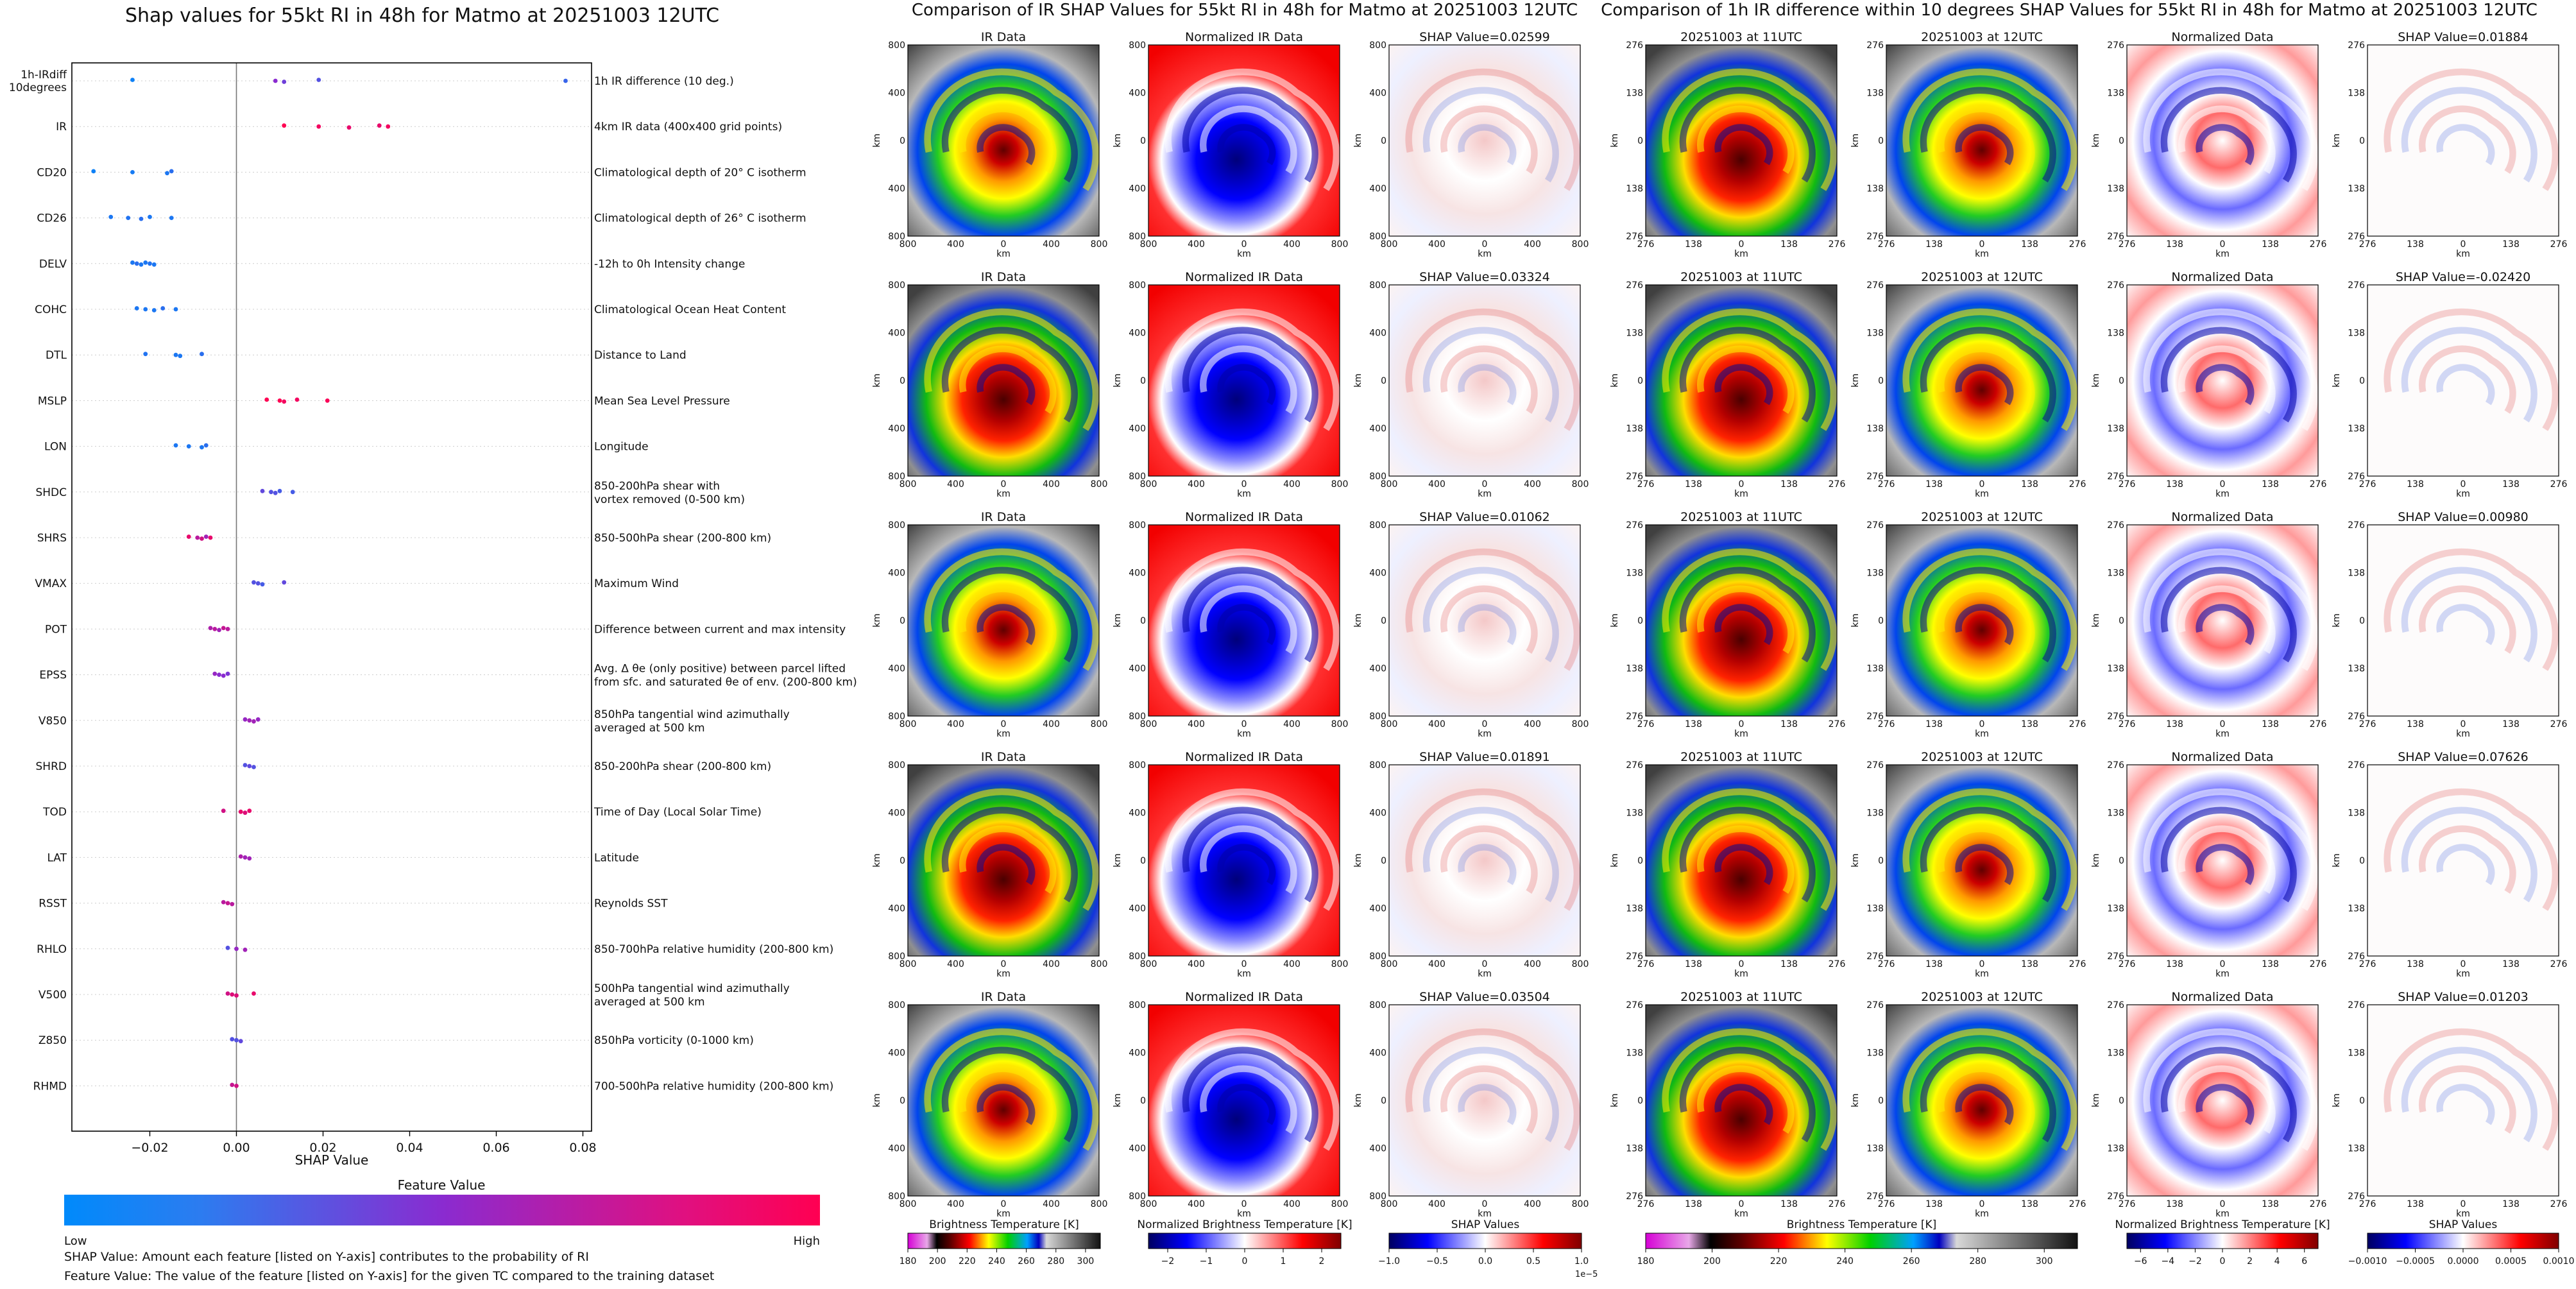  I want to click on colorbar-tick-label: 0.0010, so click(2559, 1261).